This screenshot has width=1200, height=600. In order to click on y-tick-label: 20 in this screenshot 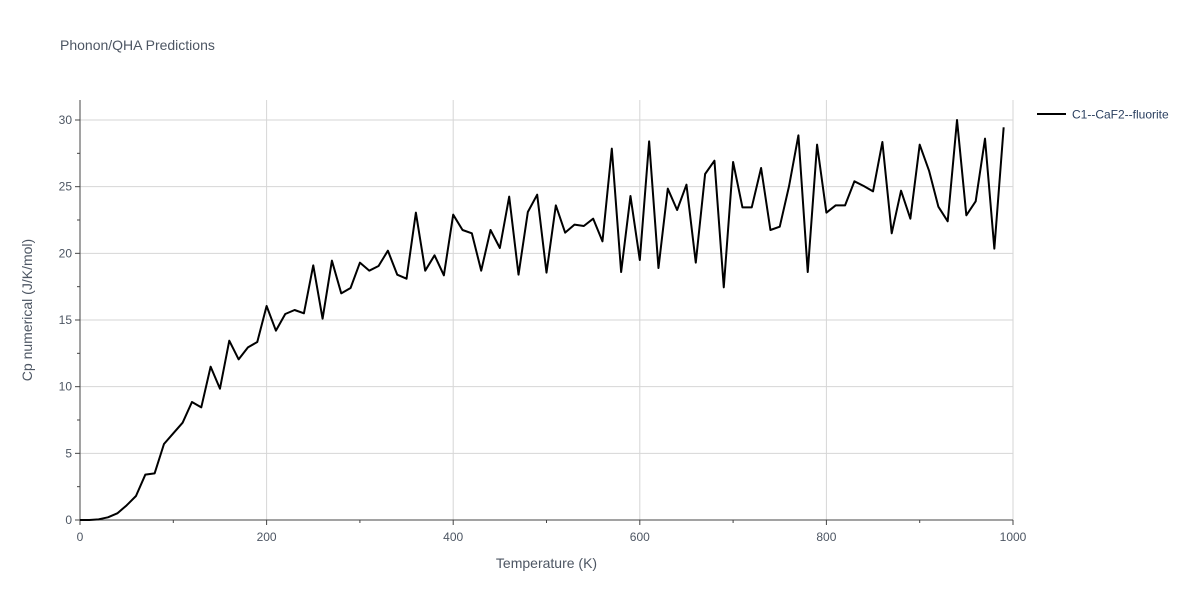, I will do `click(66, 253)`.